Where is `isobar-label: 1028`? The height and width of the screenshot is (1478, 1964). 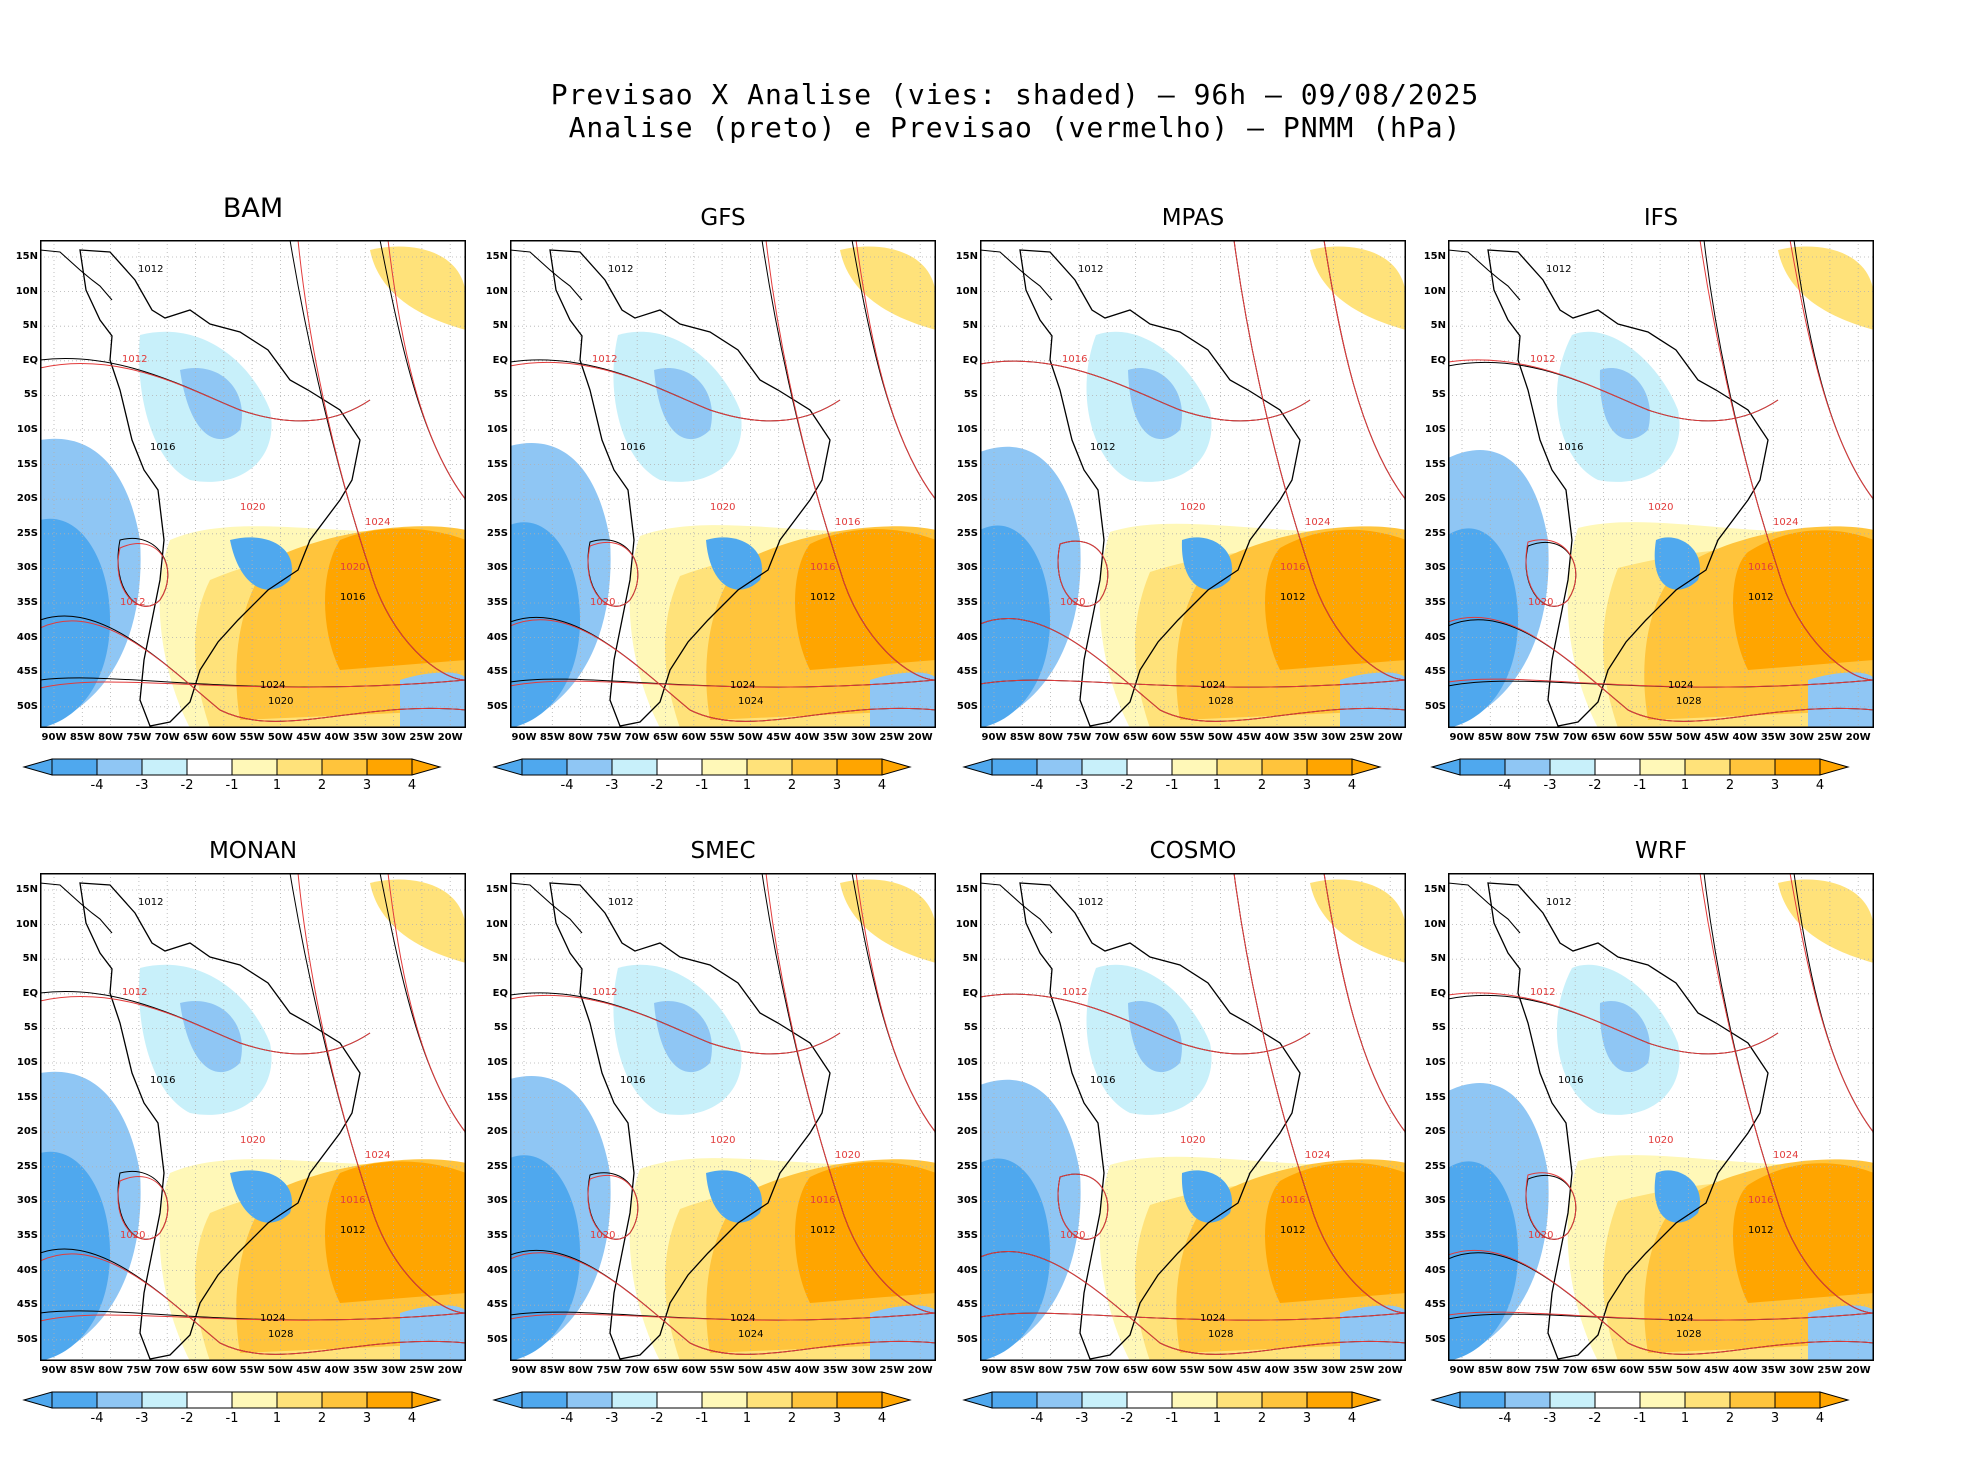
isobar-label: 1028 is located at coordinates (280, 1334).